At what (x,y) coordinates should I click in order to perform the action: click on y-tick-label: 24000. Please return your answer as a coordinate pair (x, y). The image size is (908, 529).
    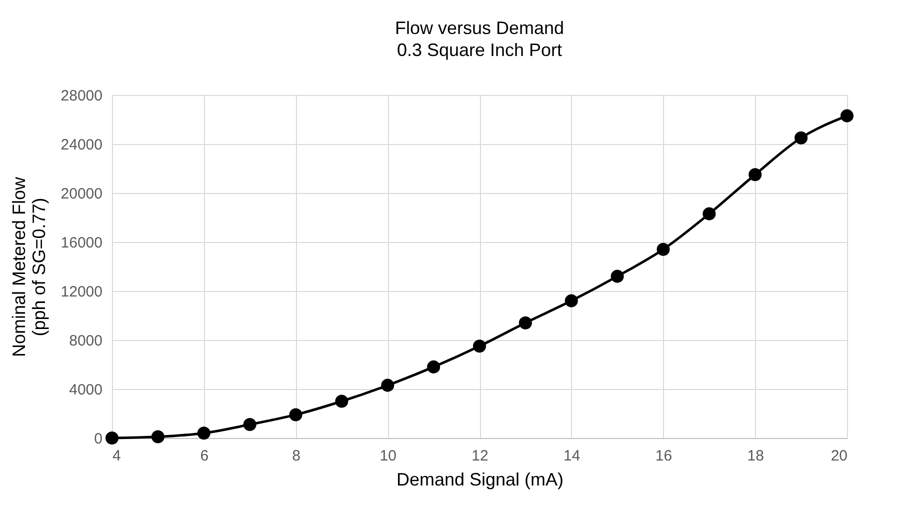
    Looking at the image, I should click on (81, 145).